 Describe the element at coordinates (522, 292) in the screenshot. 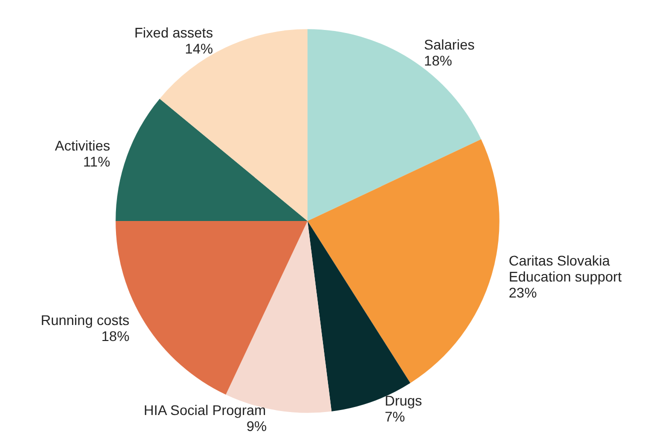

I see `data-label: 23%` at that location.